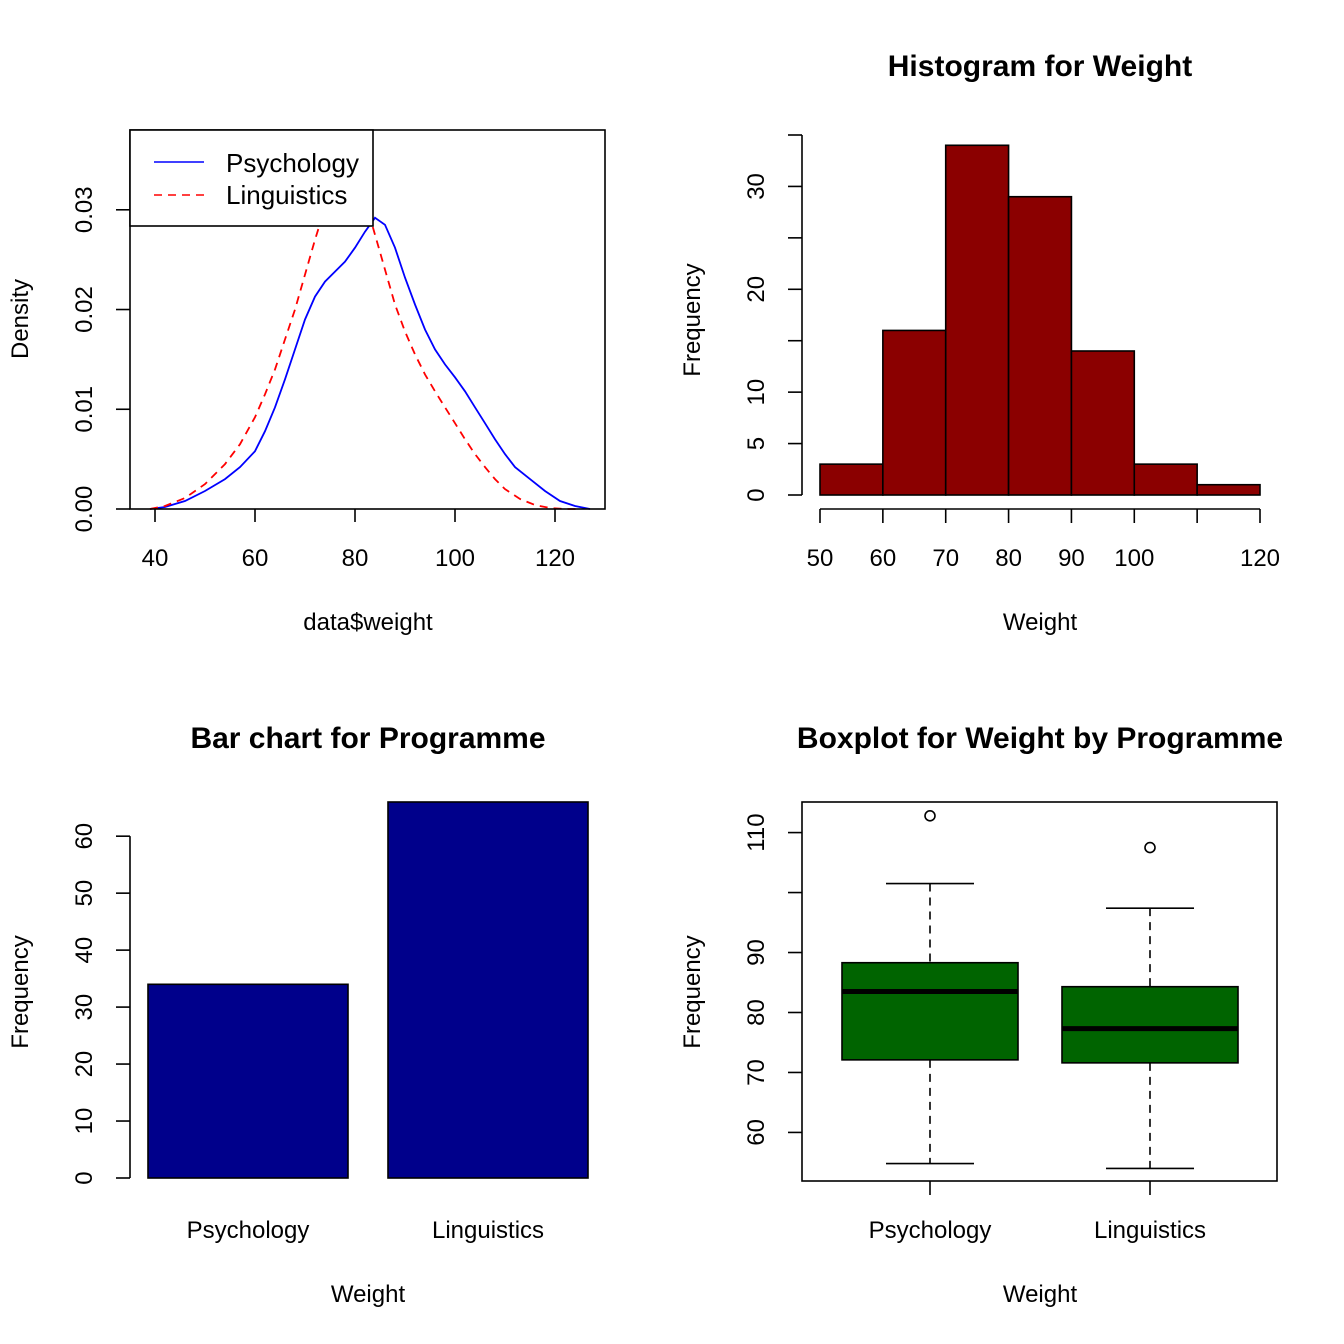 This screenshot has height=1344, width=1344. What do you see at coordinates (455, 558) in the screenshot?
I see `density-x-tick-label: 100` at bounding box center [455, 558].